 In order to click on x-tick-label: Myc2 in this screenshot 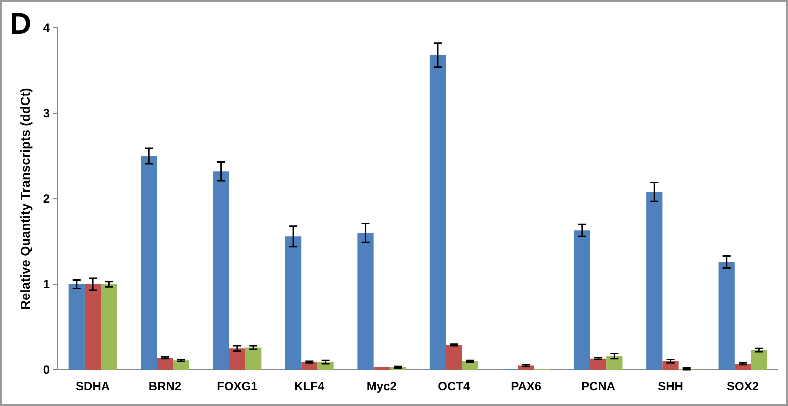, I will do `click(382, 387)`.